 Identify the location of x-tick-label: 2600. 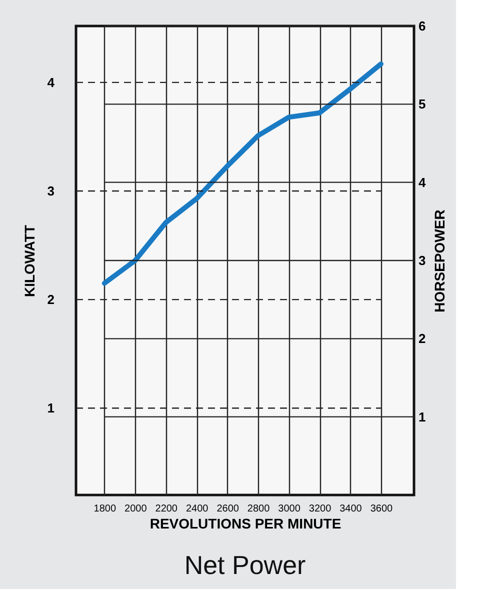
(228, 509).